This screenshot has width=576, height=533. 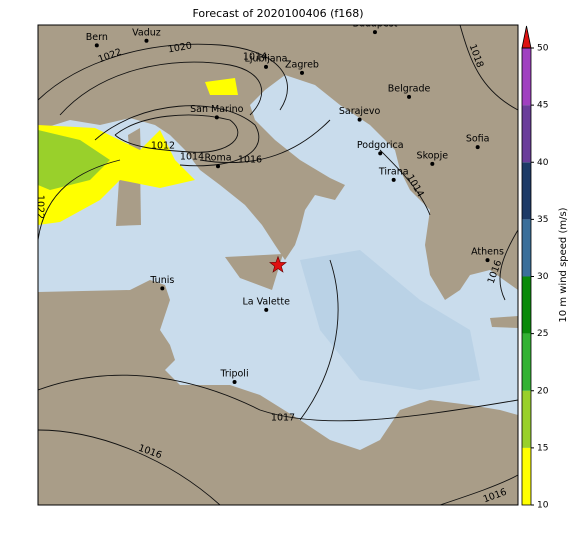 I want to click on sicily, so click(x=254, y=272).